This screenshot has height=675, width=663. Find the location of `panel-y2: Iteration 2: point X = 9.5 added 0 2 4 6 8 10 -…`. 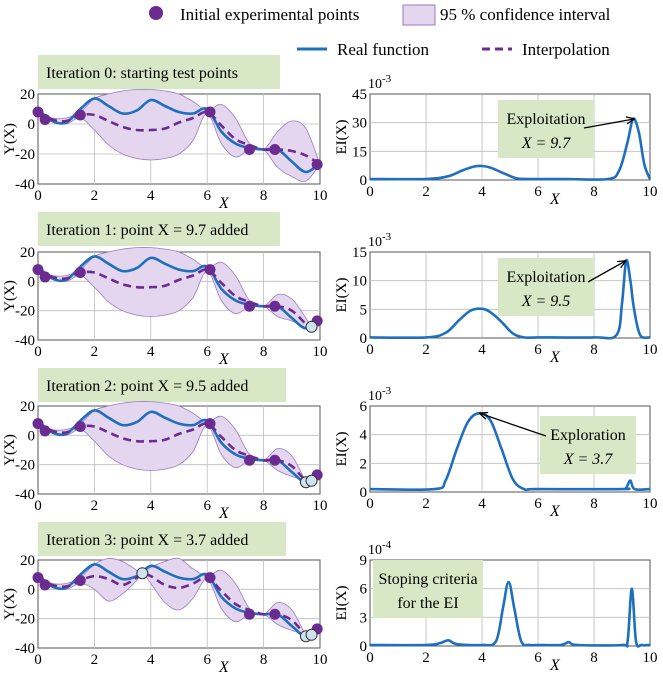

panel-y2: Iteration 2: point X = 9.5 added 0 2 4 6 8 10 -… is located at coordinates (165, 445).